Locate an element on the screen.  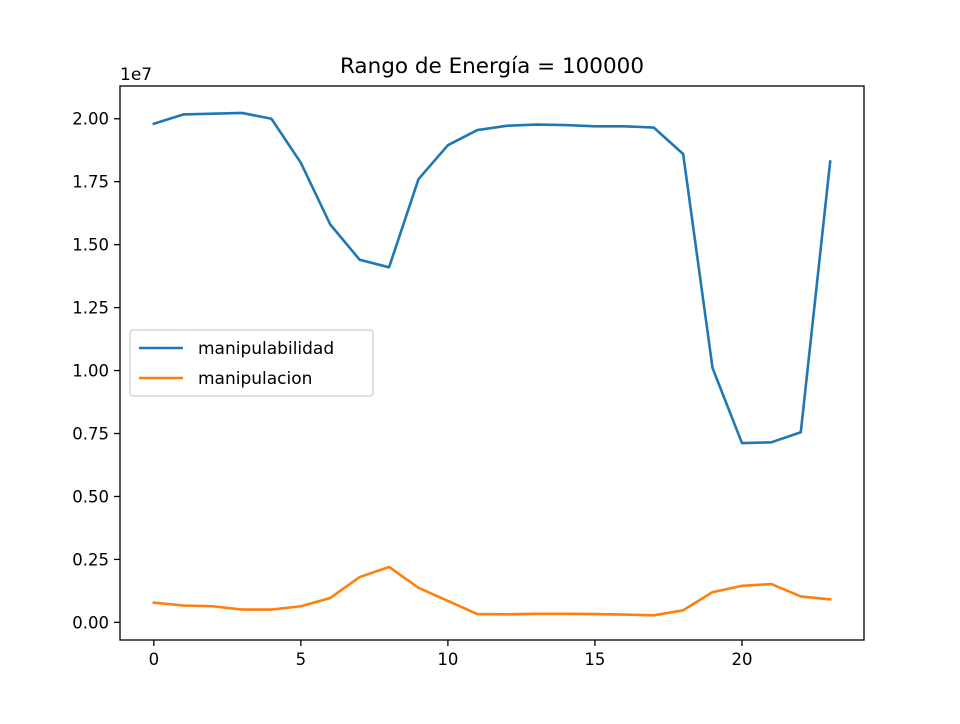
chart-title: Rango de Energía = 100000 is located at coordinates (492, 66).